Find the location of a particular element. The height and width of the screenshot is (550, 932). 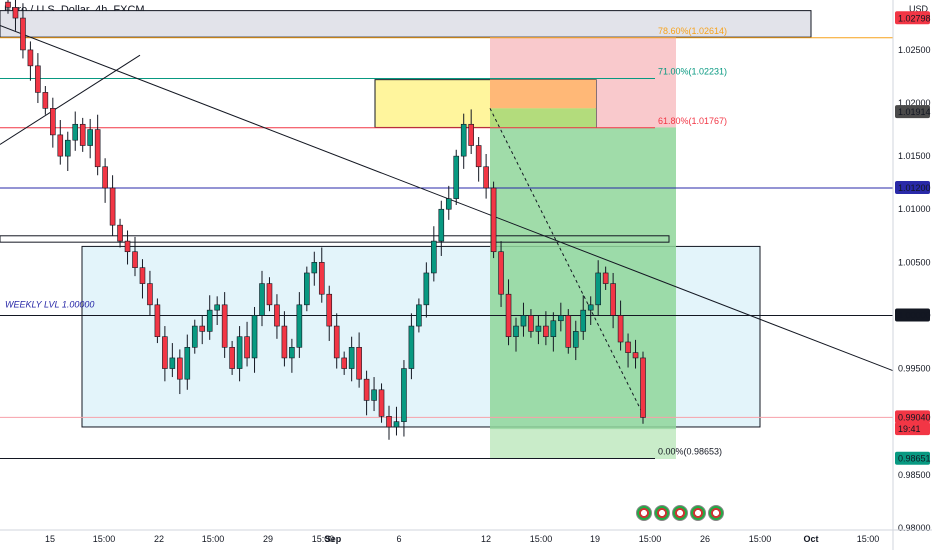

x-tick-label: 6 is located at coordinates (398, 539).